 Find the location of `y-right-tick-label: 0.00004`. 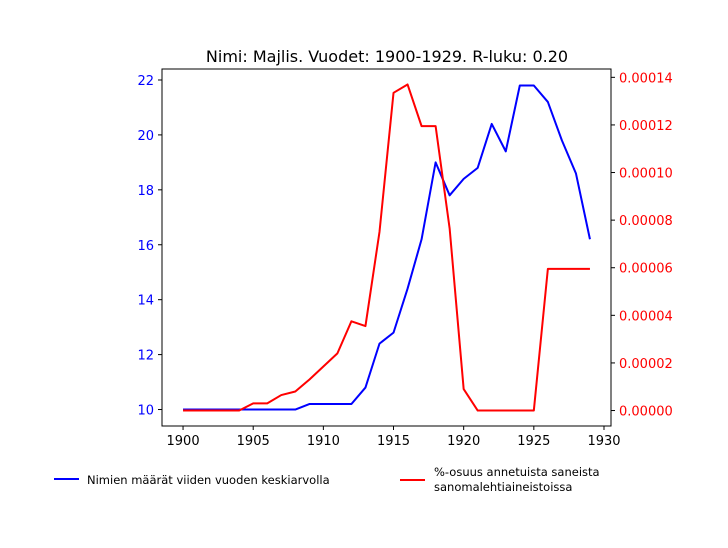

y-right-tick-label: 0.00004 is located at coordinates (646, 316).